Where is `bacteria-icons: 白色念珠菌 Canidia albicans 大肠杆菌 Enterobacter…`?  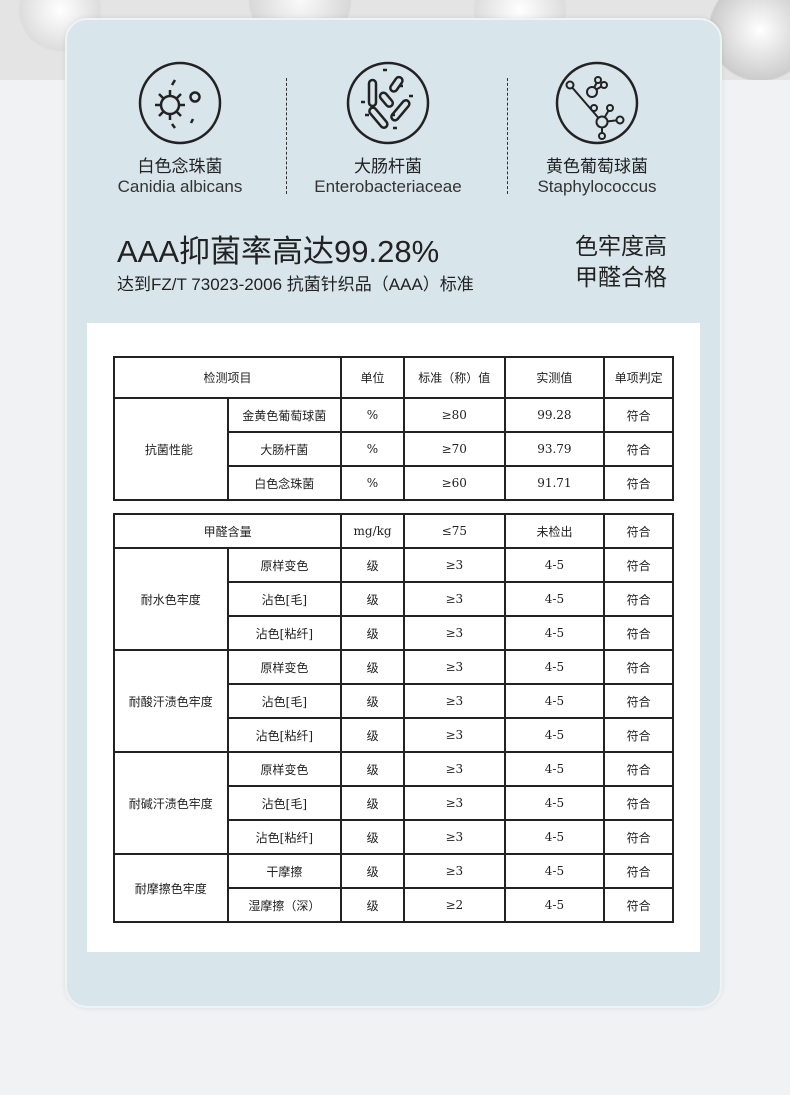
bacteria-icons: 白色念珠菌 Canidia albicans 大肠杆菌 Enterobacter… is located at coordinates (387, 135).